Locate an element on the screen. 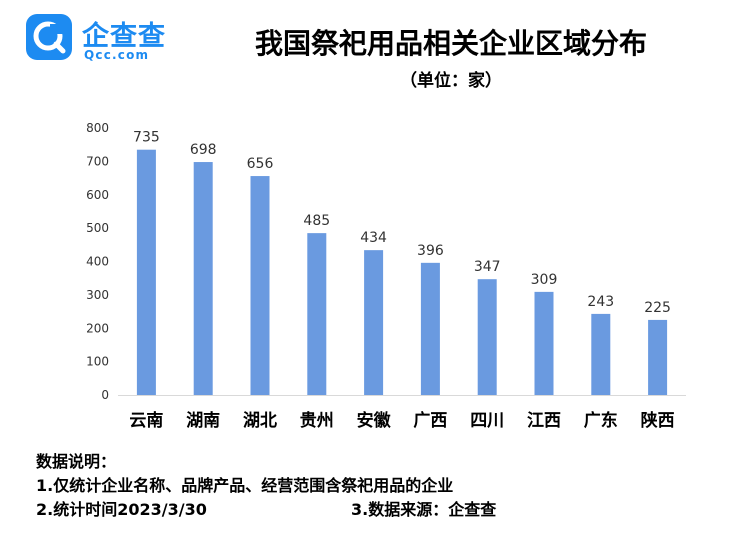 The height and width of the screenshot is (539, 740). x-tick-label: 四川 is located at coordinates (487, 421).